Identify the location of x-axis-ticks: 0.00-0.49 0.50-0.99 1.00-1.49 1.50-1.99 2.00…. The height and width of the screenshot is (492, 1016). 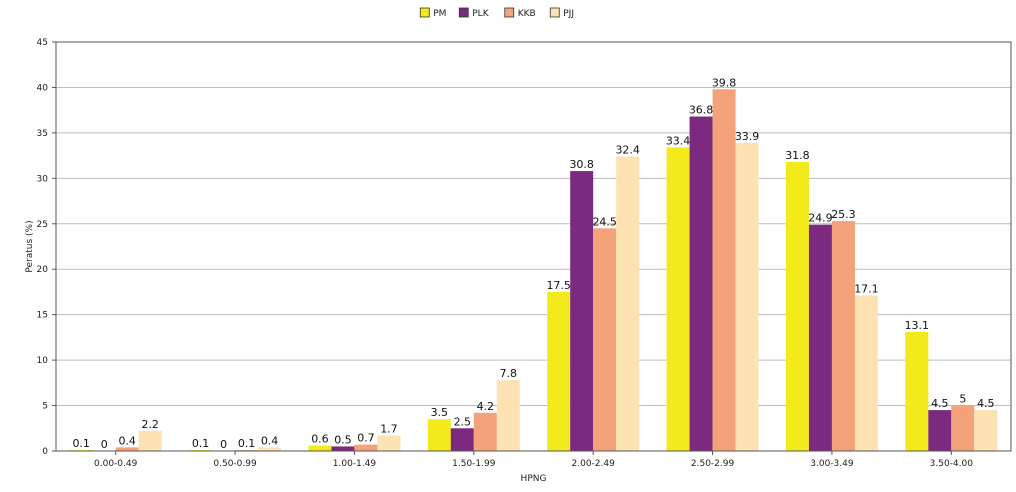
(533, 460).